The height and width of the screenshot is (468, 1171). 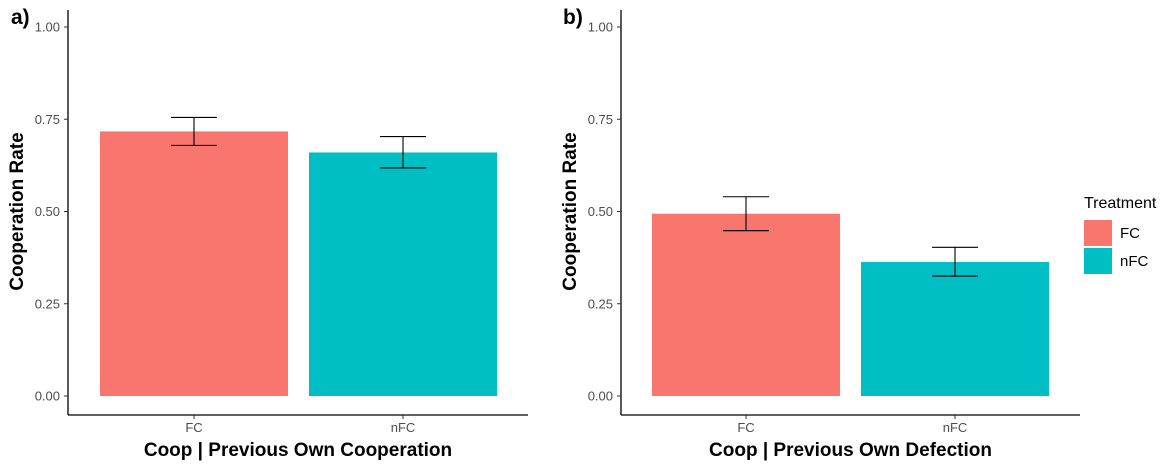 What do you see at coordinates (600, 27) in the screenshot?
I see `panel-b-ytick-label: 1.00` at bounding box center [600, 27].